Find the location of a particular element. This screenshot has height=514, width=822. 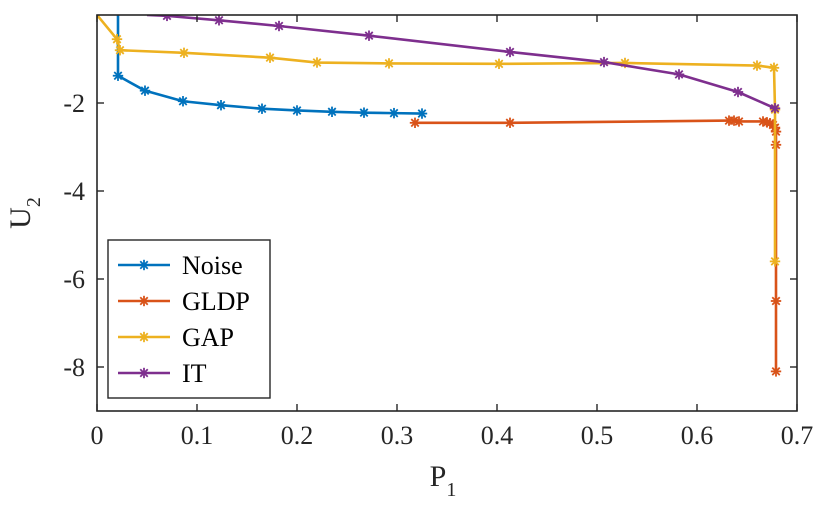

series-line-it is located at coordinates (461, 62).